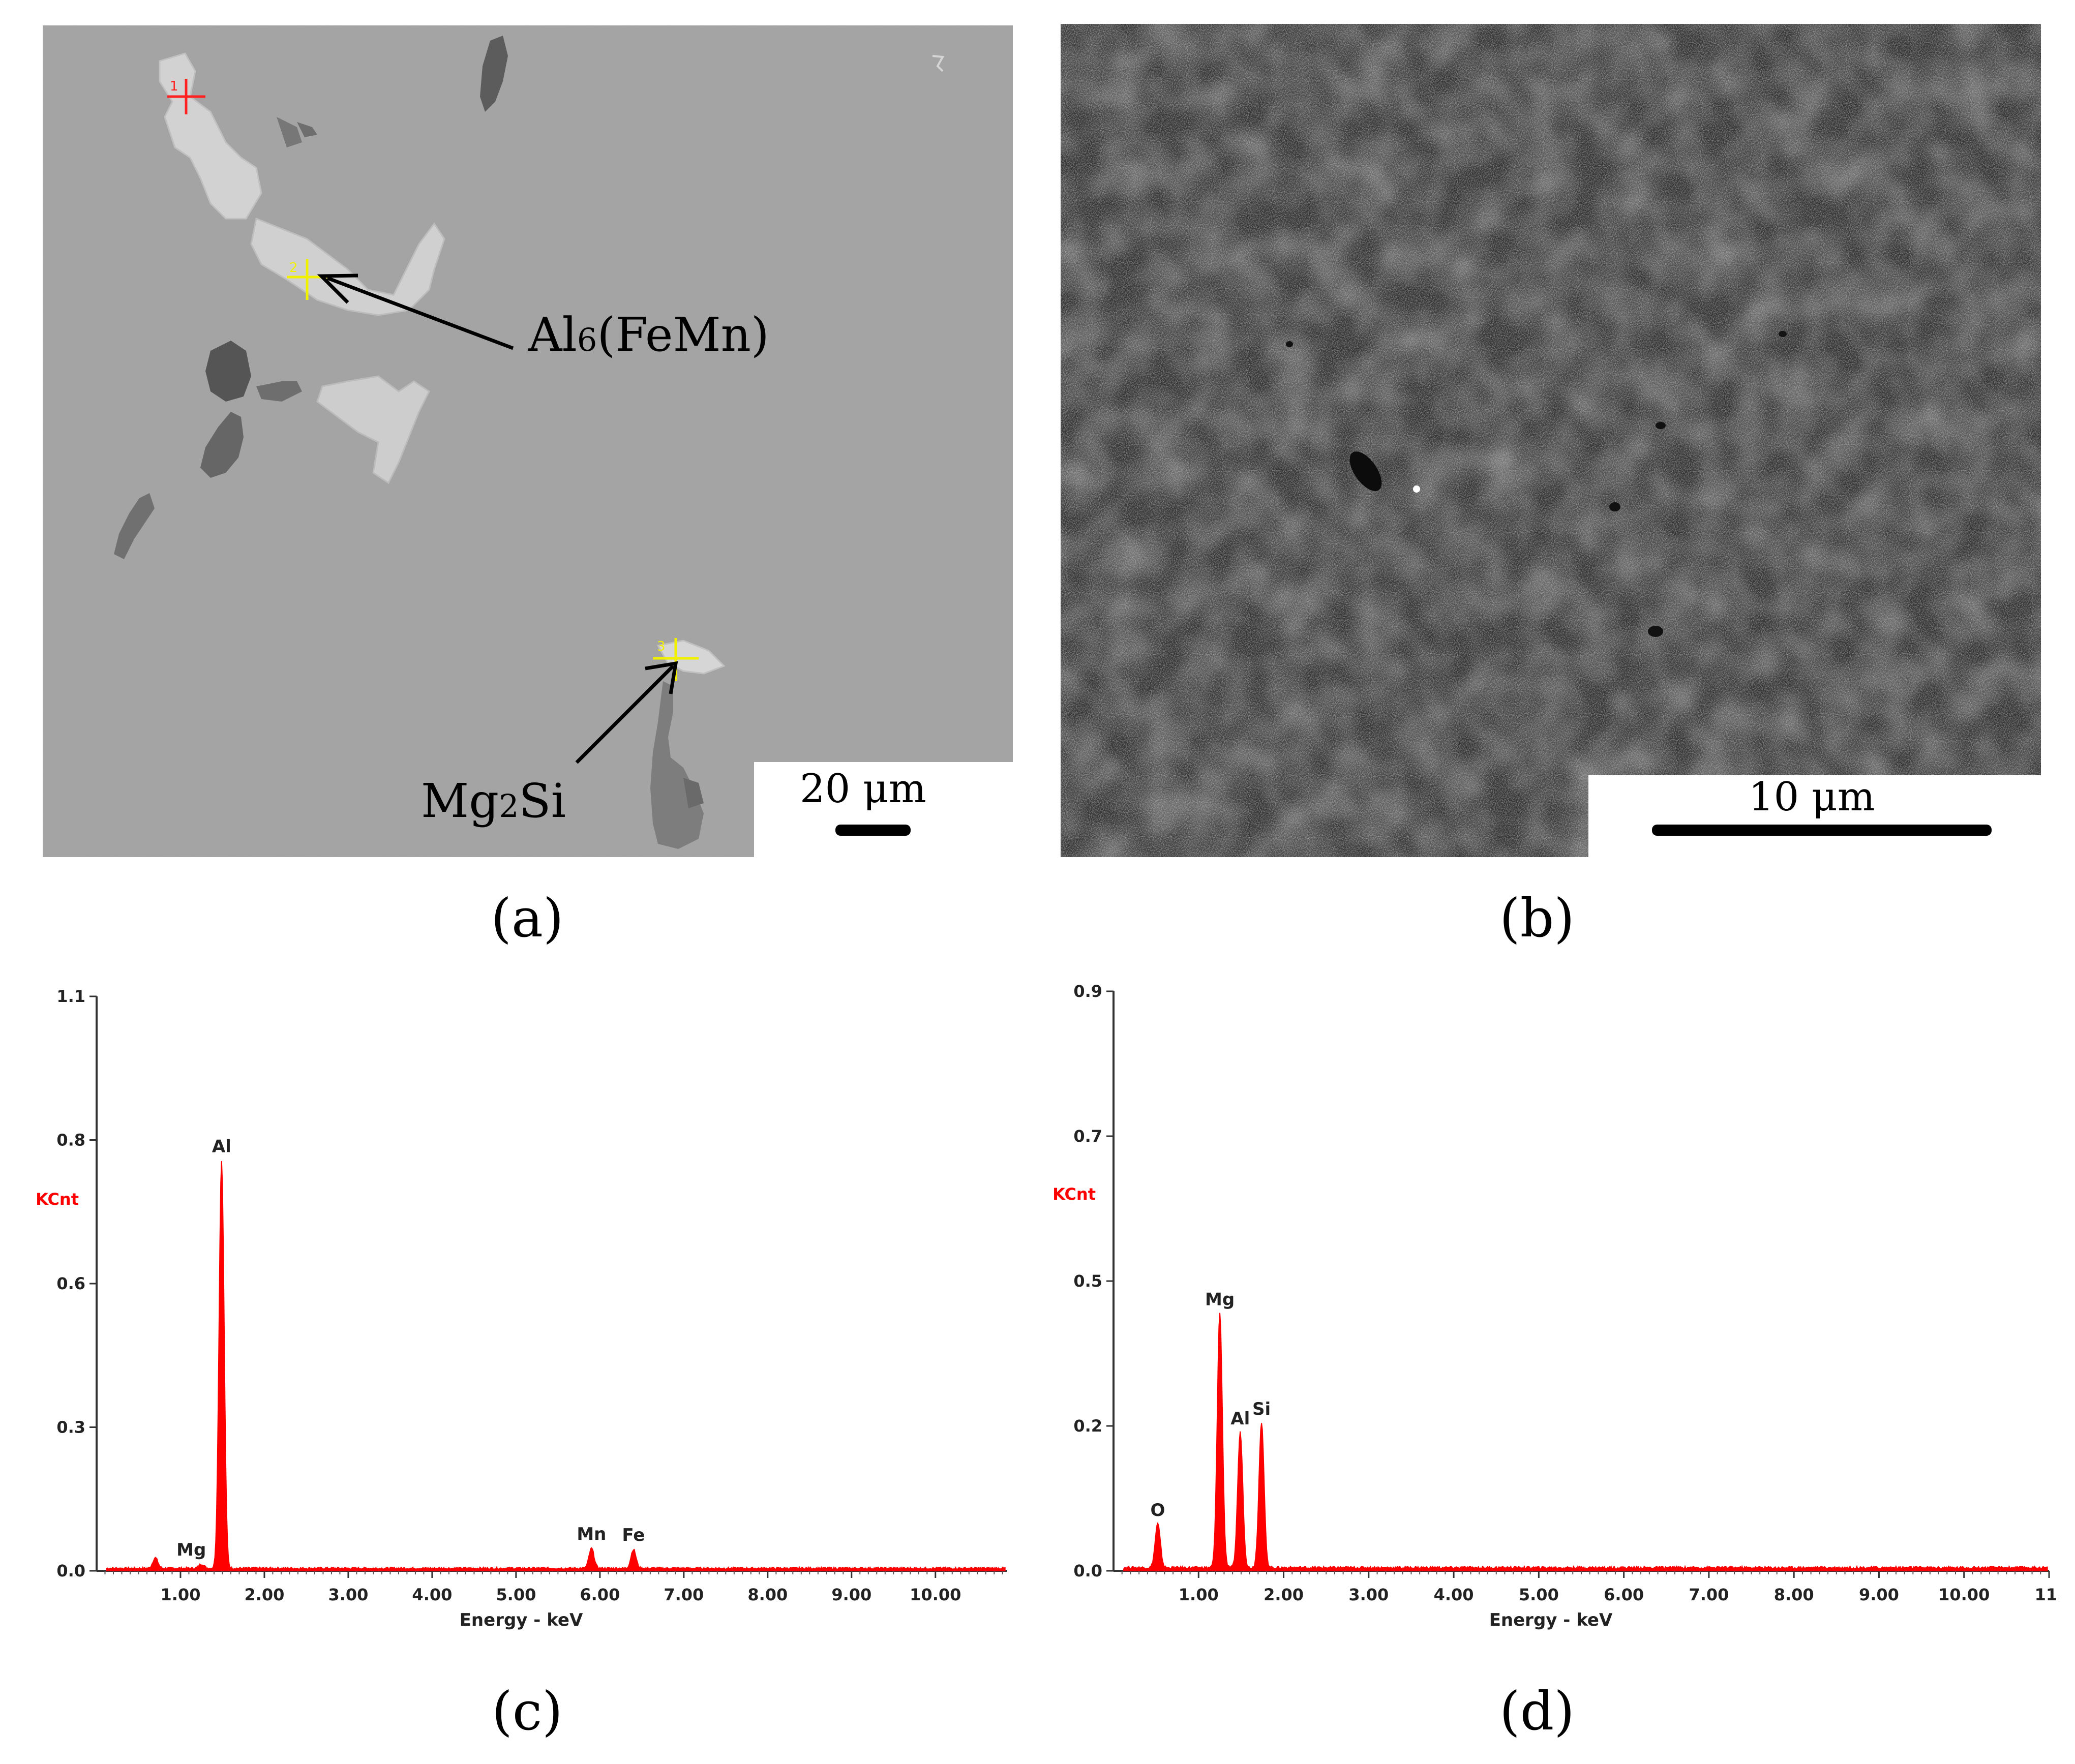 This screenshot has height=1764, width=2075. I want to click on y-tick-label: 0.7, so click(1087, 1136).